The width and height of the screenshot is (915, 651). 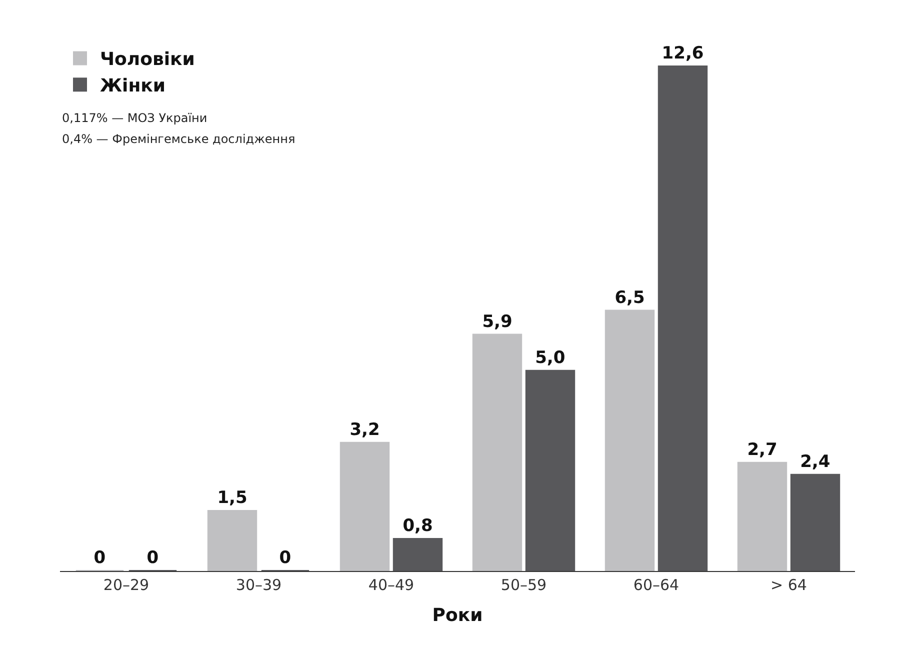 I want to click on legend-label: Жінки, so click(x=133, y=86).